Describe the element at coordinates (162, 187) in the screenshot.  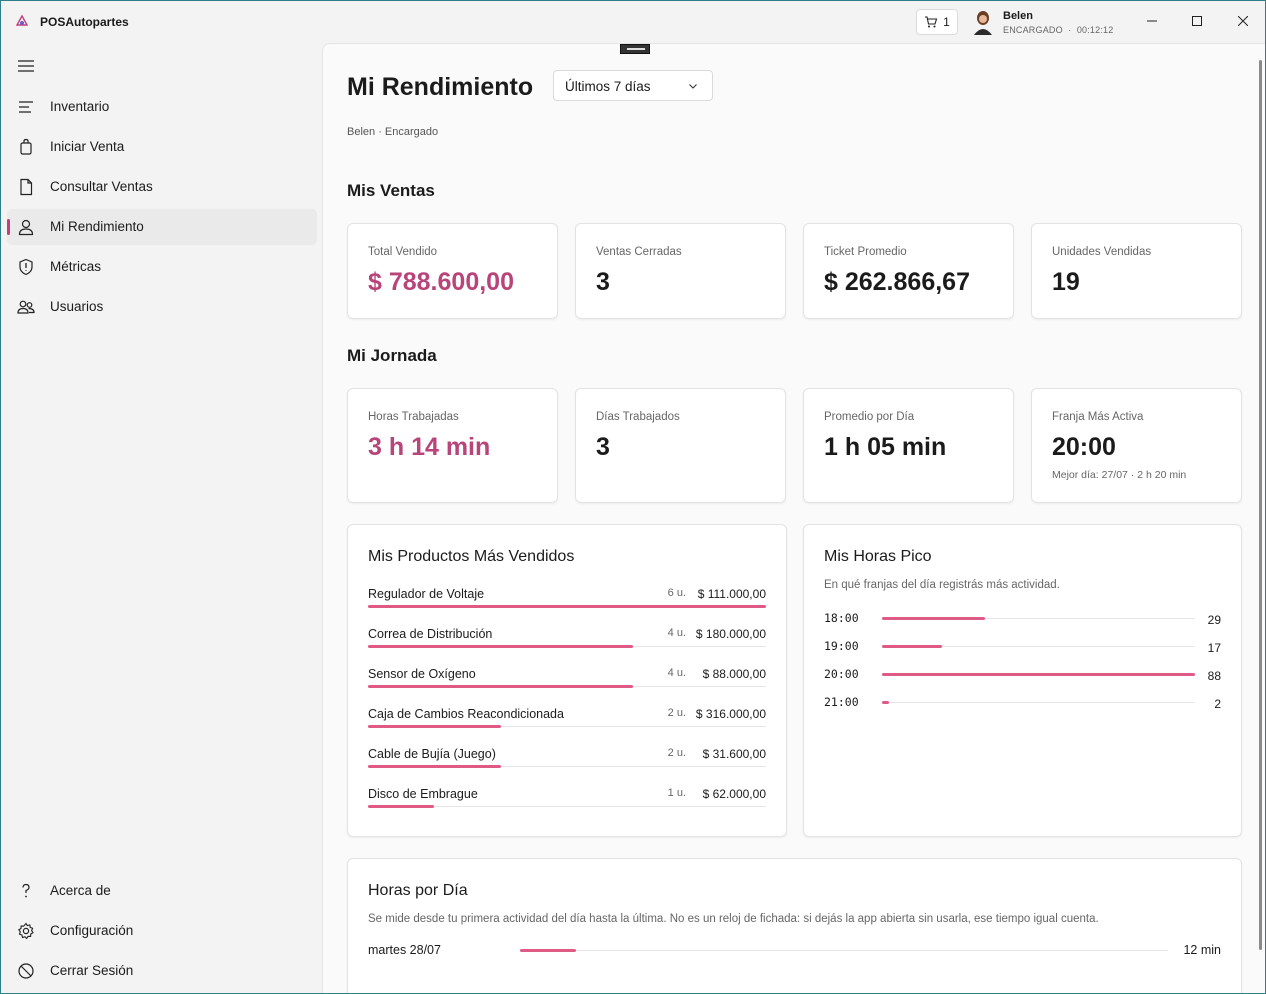
I see `sidebar-item-consultar-ventas: Consultar Ventas` at that location.